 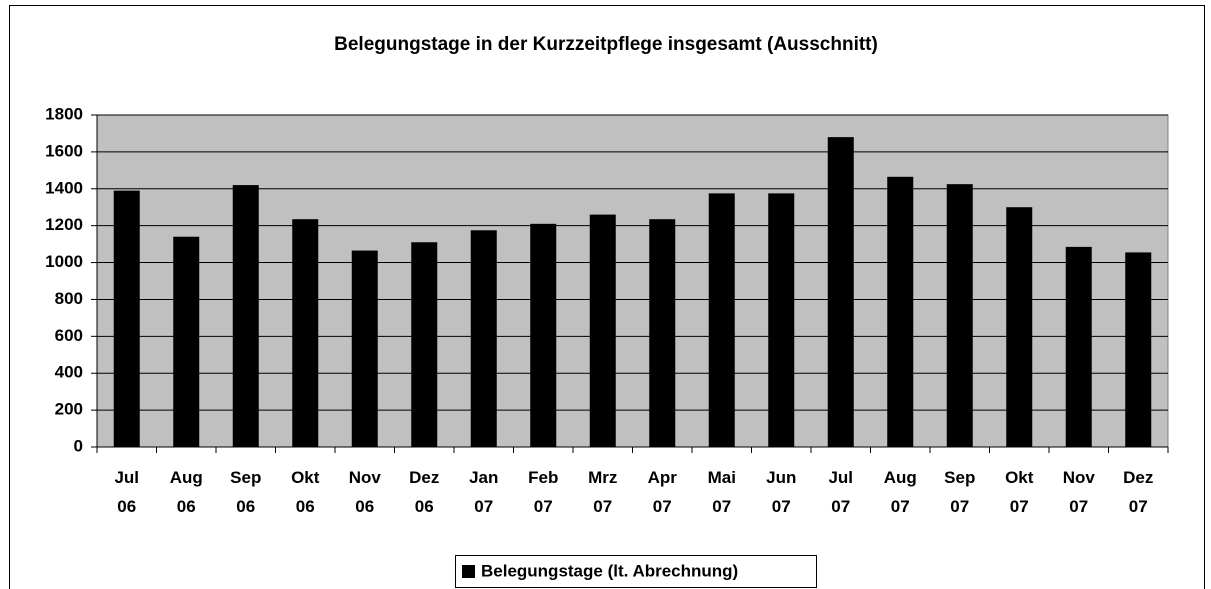 What do you see at coordinates (840, 492) in the screenshot?
I see `x-tick-label: Jul 07` at bounding box center [840, 492].